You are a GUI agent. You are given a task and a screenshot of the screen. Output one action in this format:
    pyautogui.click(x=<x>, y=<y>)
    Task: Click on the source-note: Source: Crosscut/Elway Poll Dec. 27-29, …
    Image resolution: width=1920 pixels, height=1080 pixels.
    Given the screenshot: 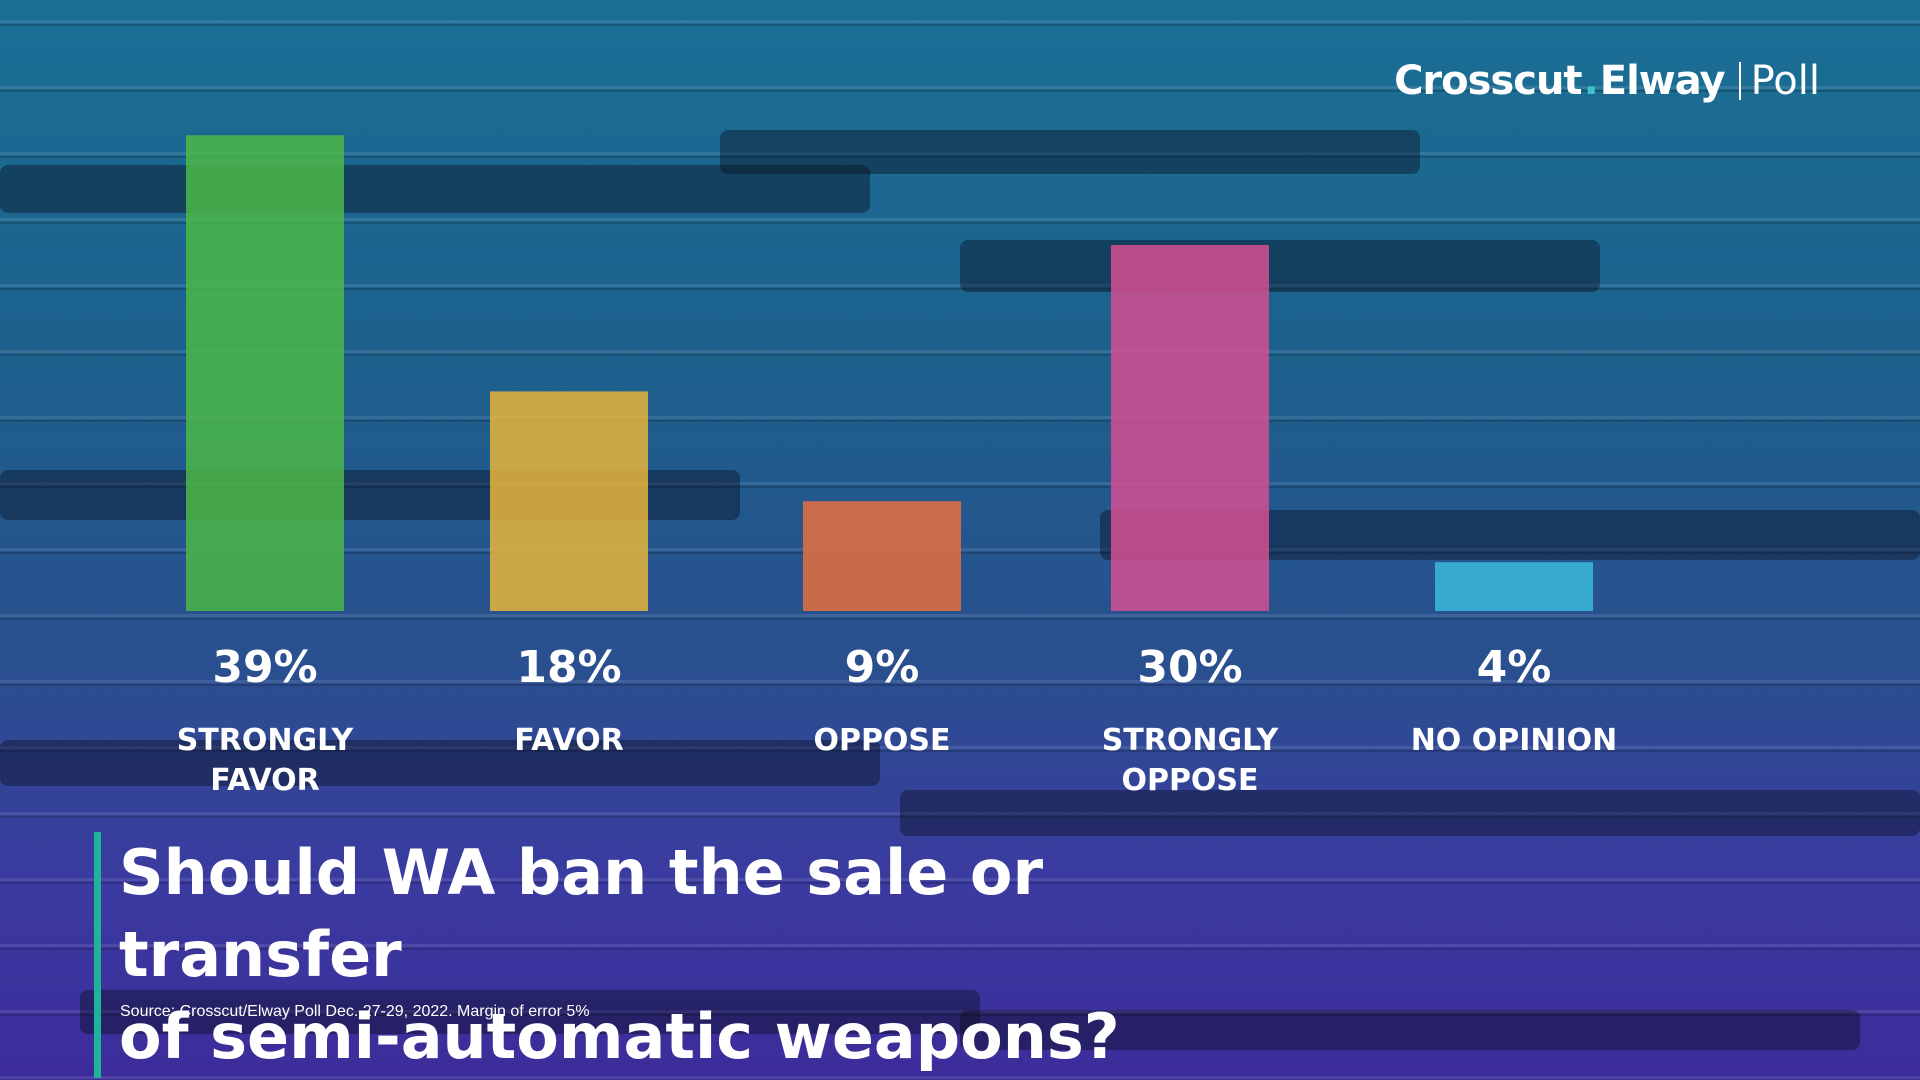 What is the action you would take?
    pyautogui.click(x=355, y=1011)
    